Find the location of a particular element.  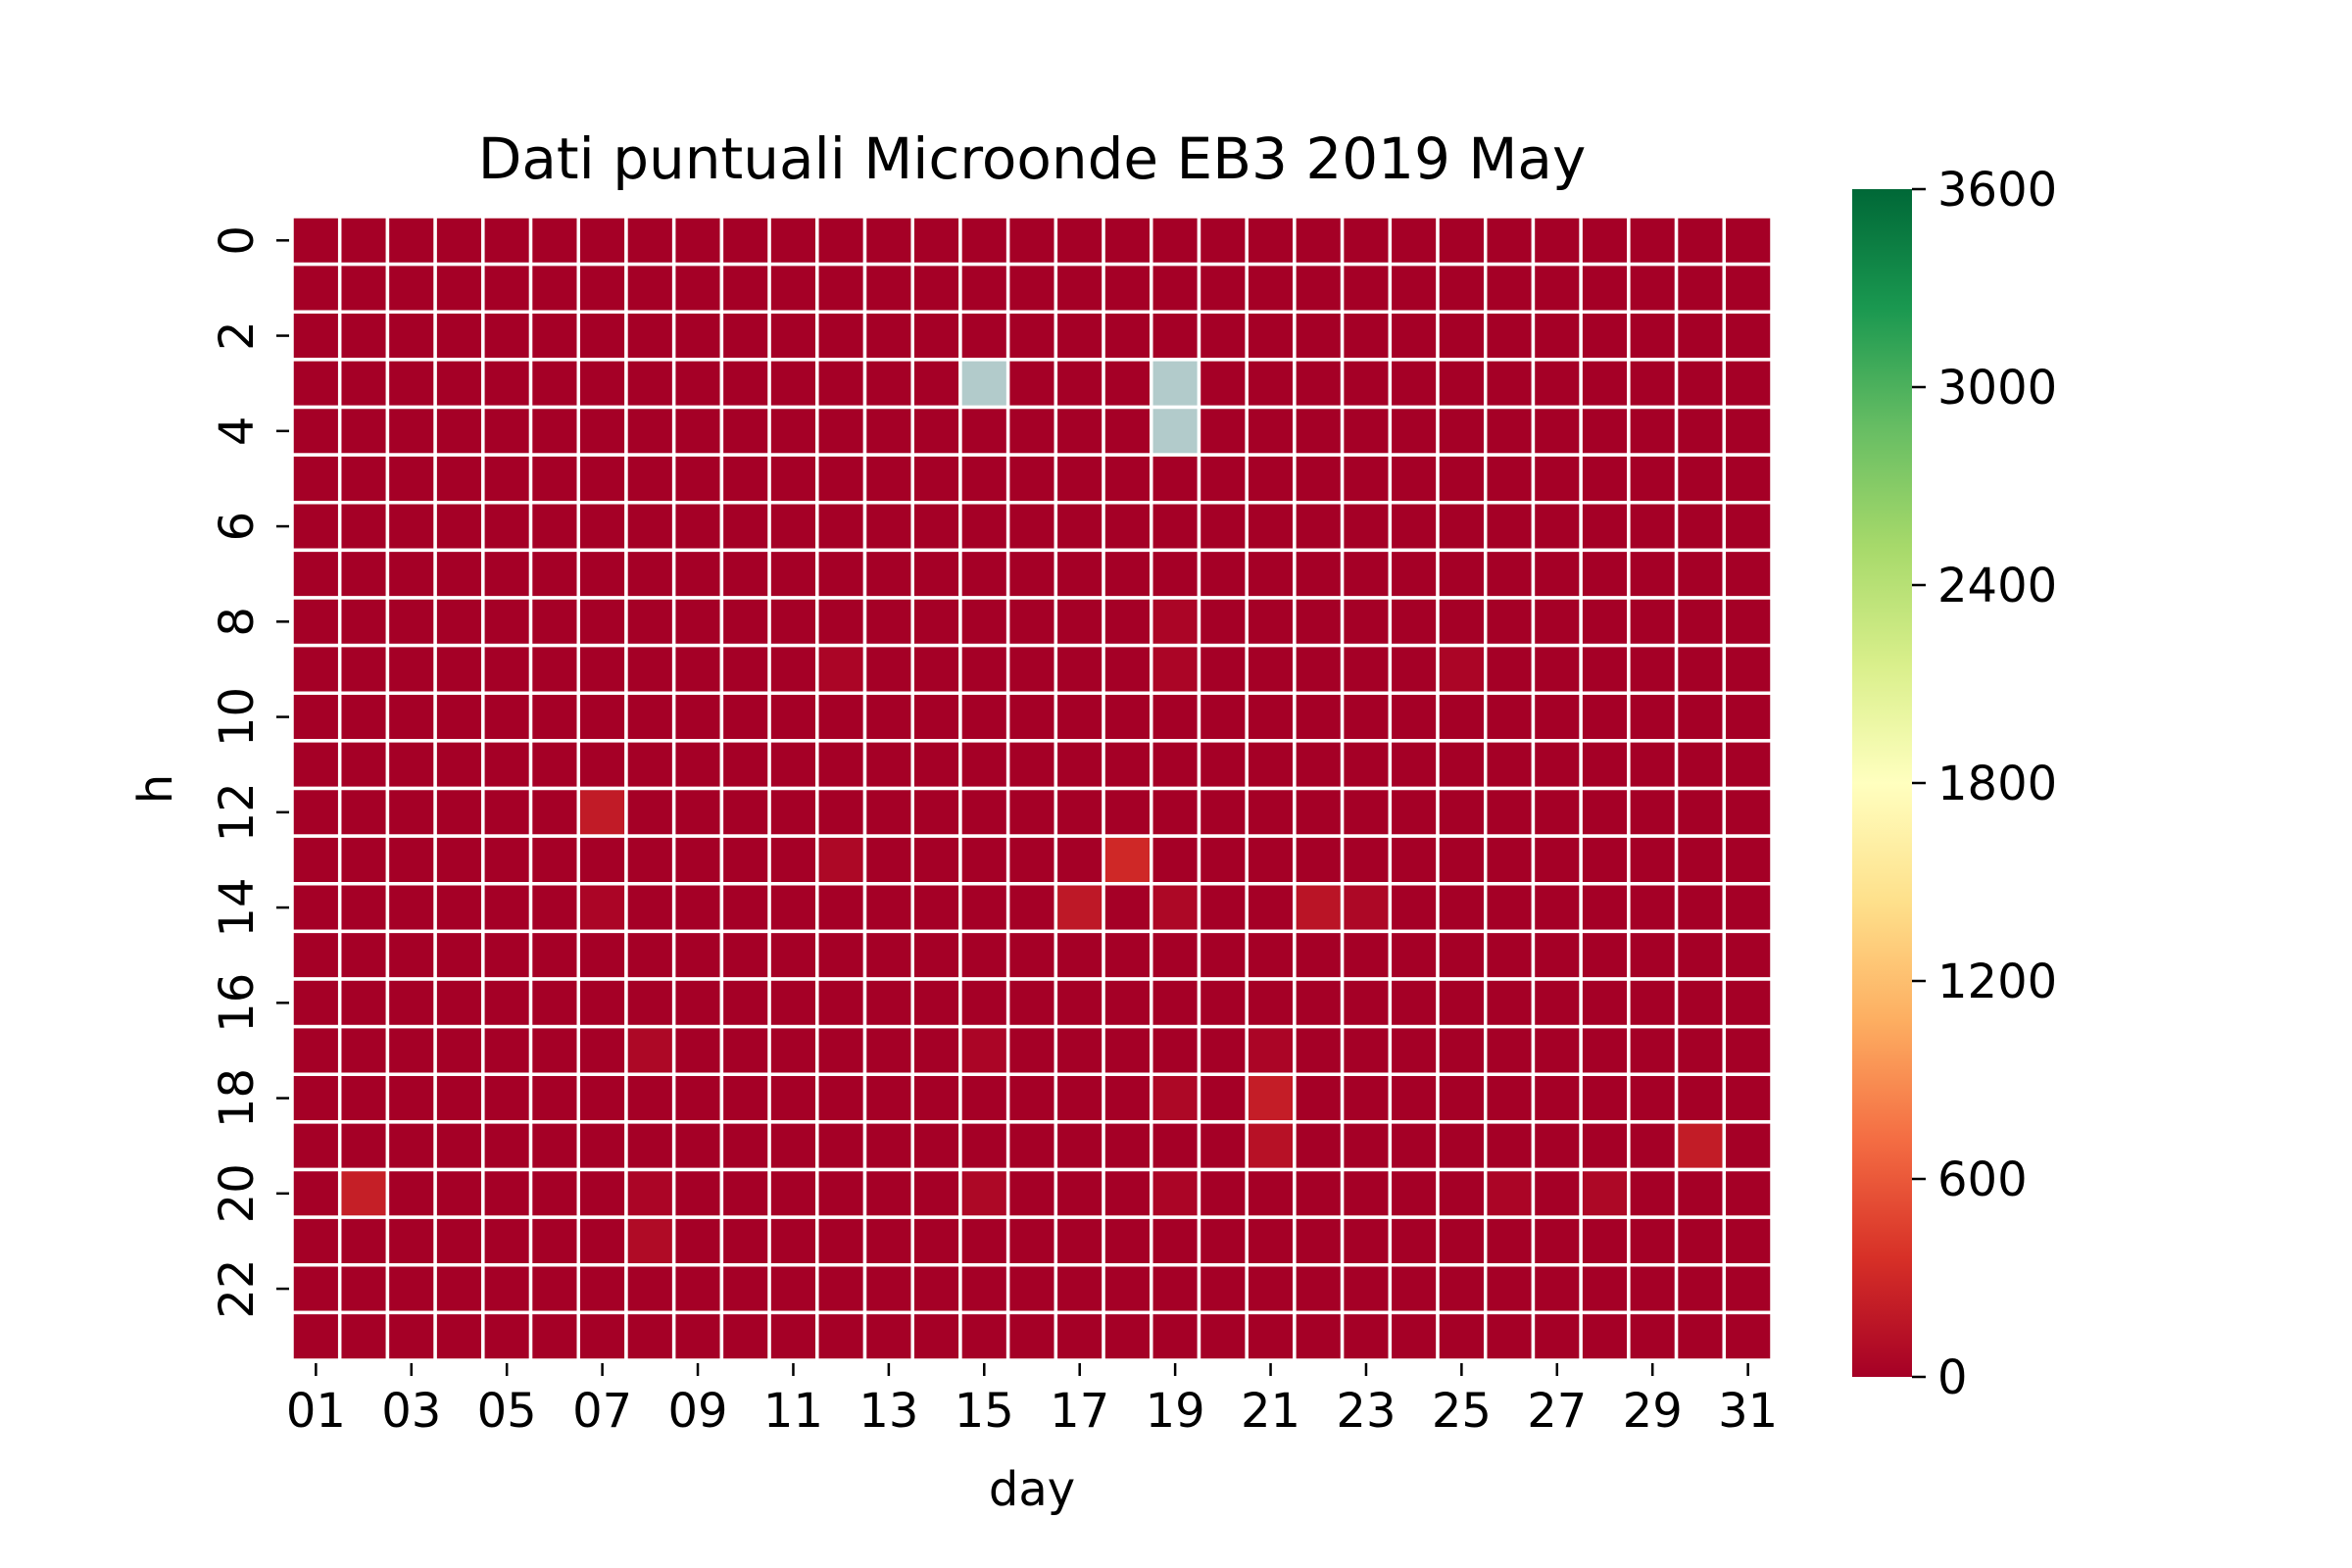

heatmap-cell-day18-h7 is located at coordinates (1127, 574).